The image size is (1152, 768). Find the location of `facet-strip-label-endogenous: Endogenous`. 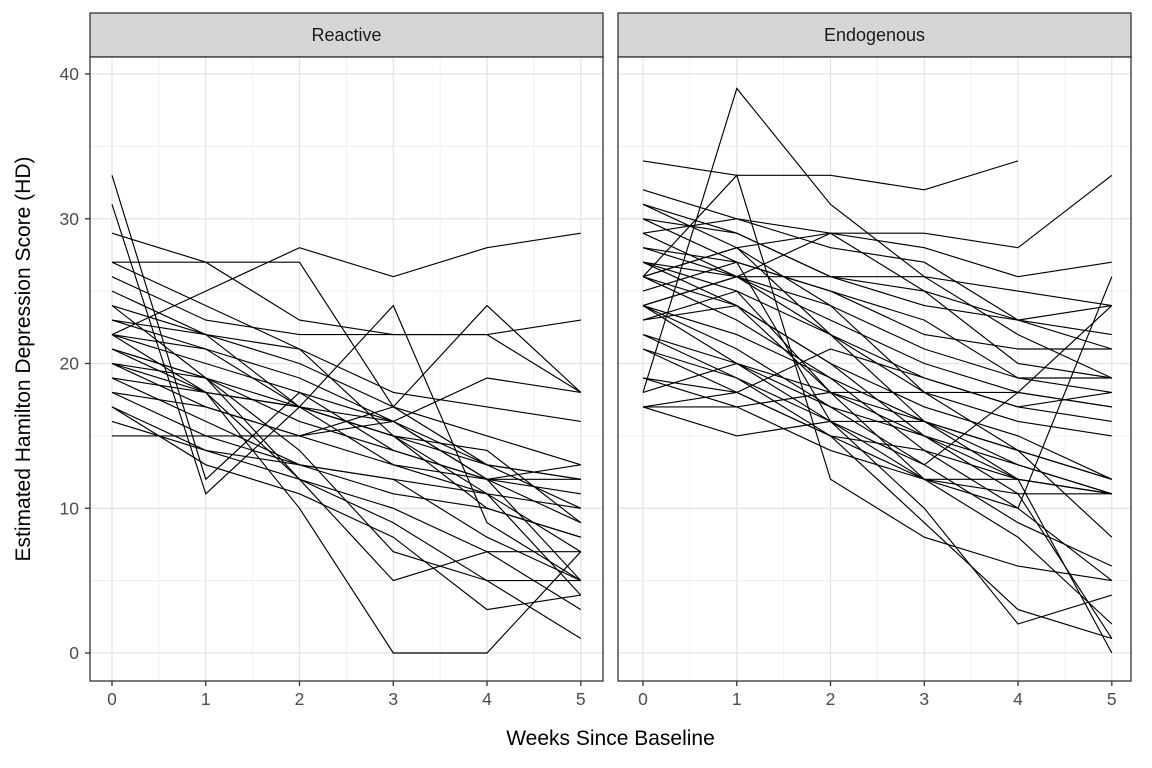

facet-strip-label-endogenous: Endogenous is located at coordinates (874, 35).